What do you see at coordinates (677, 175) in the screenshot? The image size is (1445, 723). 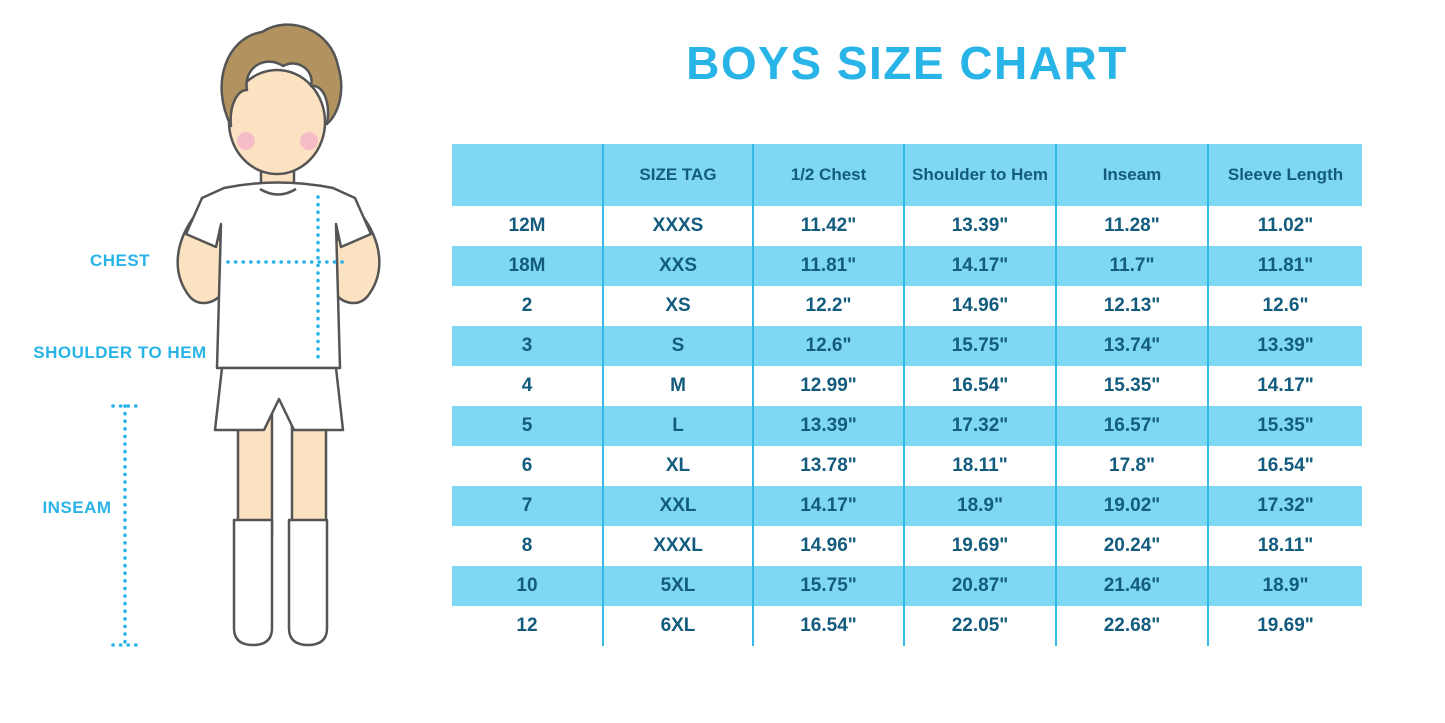 I see `column-header: SIZE TAG` at bounding box center [677, 175].